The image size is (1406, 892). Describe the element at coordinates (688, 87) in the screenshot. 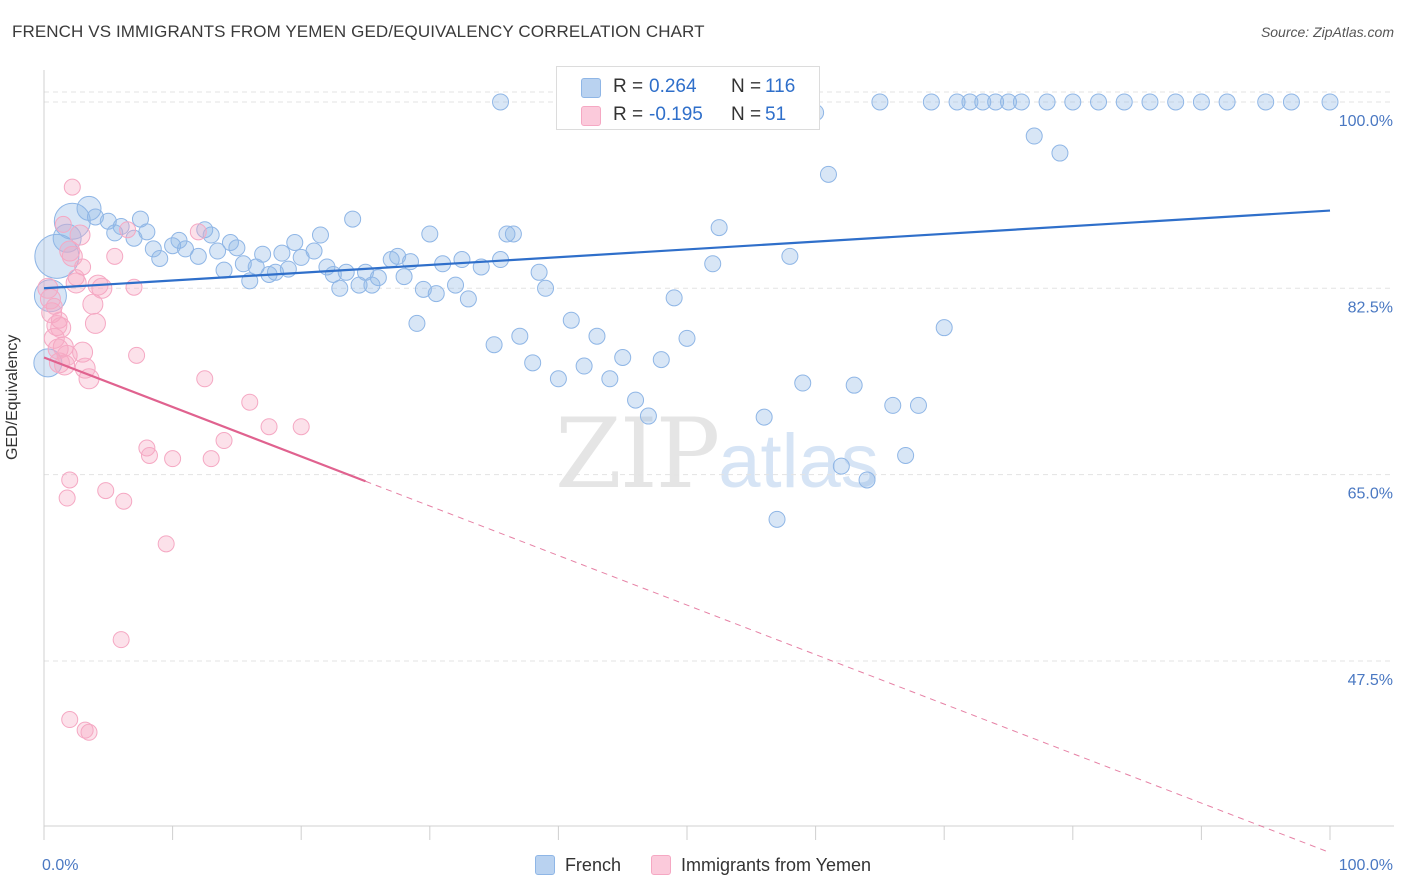

I see `stats-row-french: R = 0.264 N = 116` at that location.